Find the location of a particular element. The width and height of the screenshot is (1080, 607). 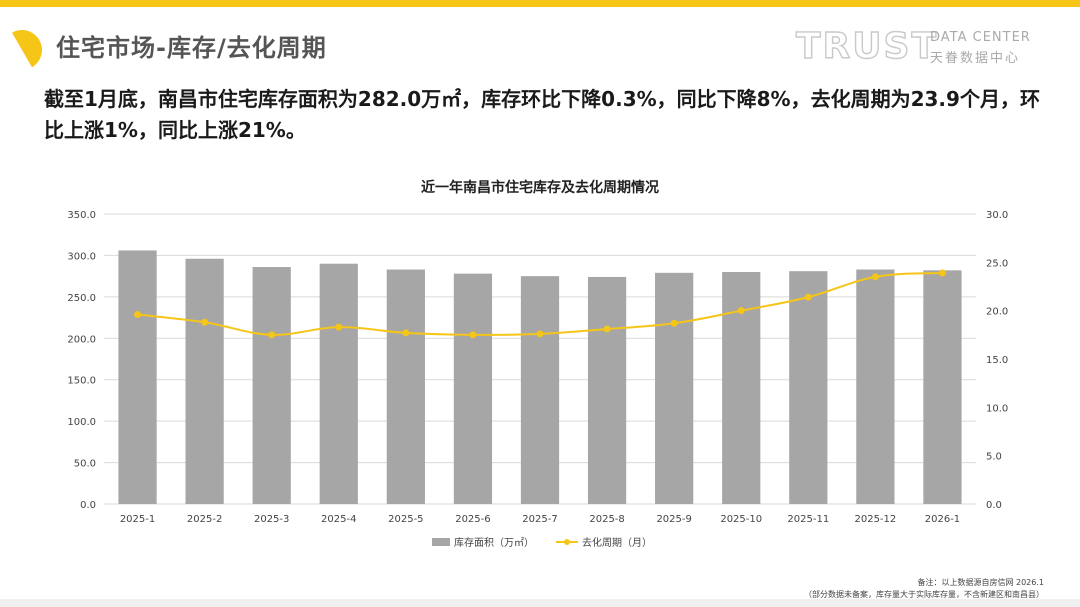

y-left-tick-label: 150.0 is located at coordinates (81, 381).